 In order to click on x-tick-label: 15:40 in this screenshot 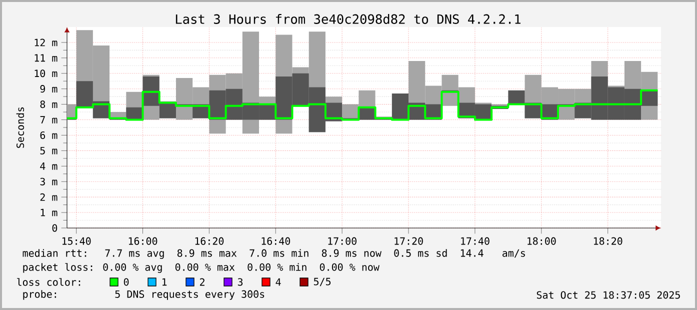, I will do `click(76, 241)`.